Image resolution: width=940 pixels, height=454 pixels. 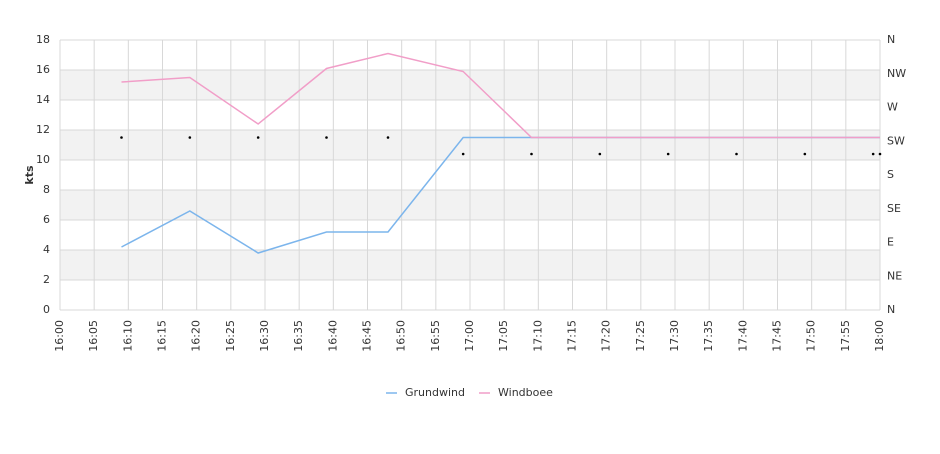 I want to click on x-tick-label: 17:25, so click(x=640, y=336).